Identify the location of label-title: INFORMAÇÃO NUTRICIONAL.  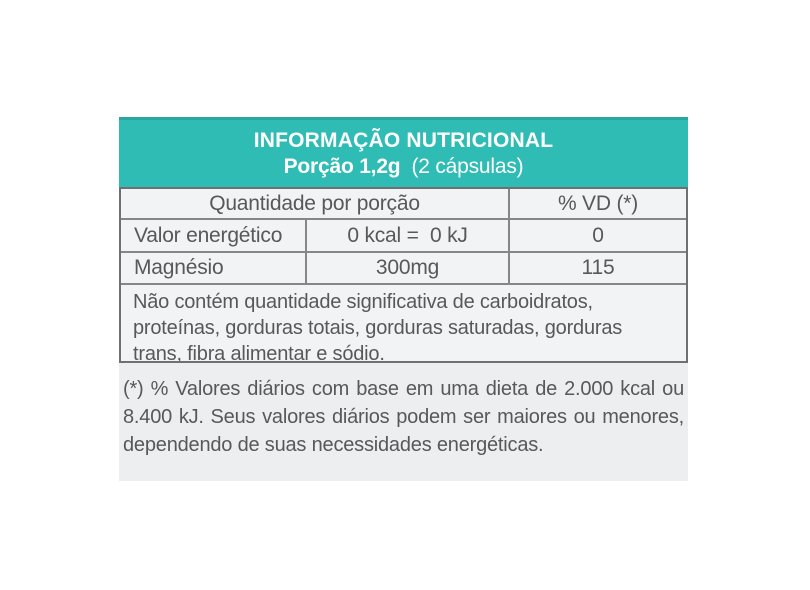
(403, 140).